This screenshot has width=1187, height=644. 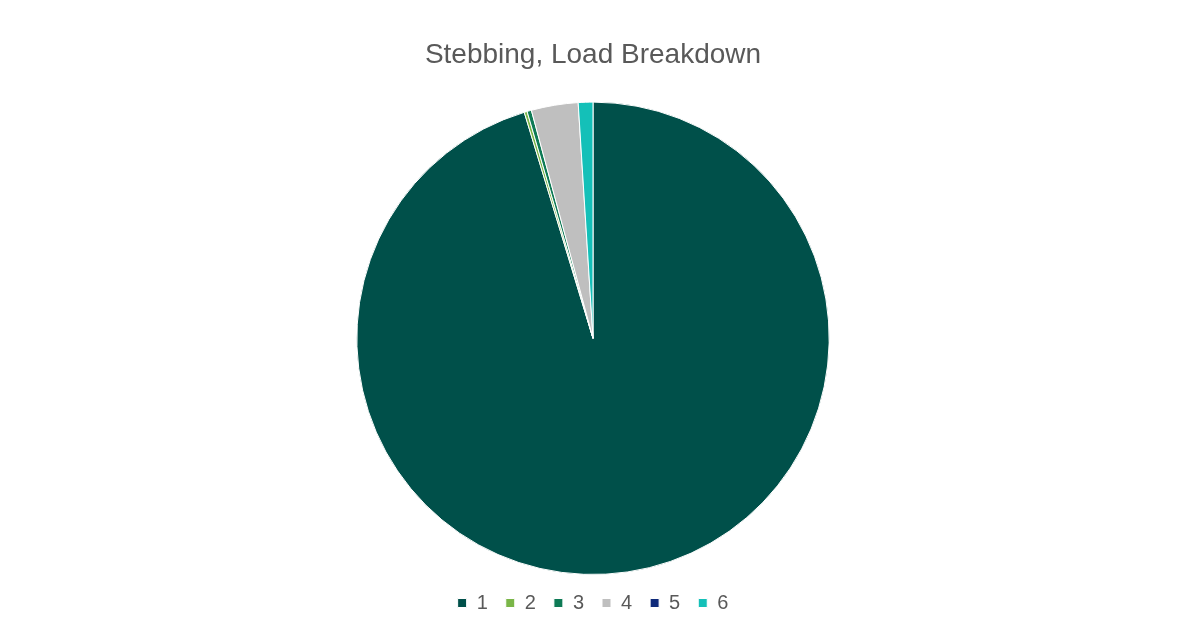 I want to click on chart-title: Stebbing, Load Breakdown, so click(x=593, y=53).